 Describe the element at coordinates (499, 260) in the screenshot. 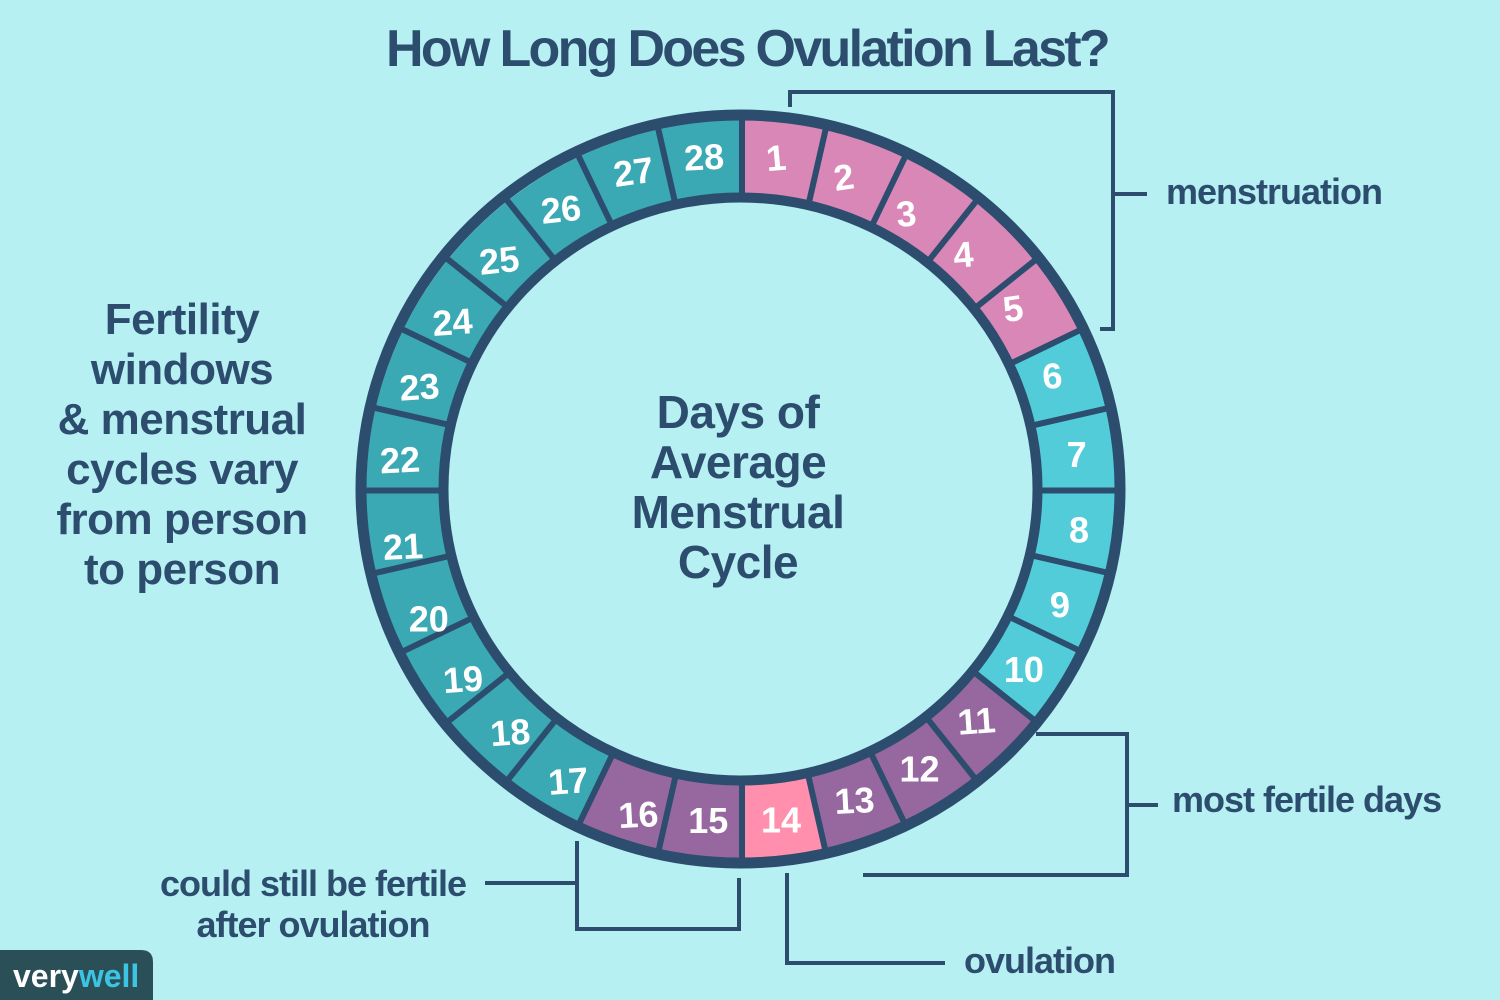

I see `svg-text: 25` at that location.